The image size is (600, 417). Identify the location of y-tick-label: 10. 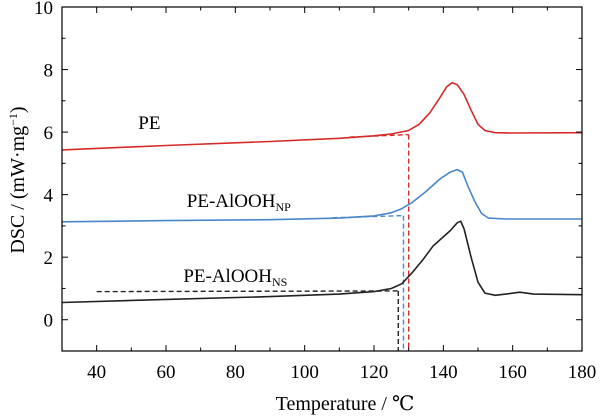
(43, 9).